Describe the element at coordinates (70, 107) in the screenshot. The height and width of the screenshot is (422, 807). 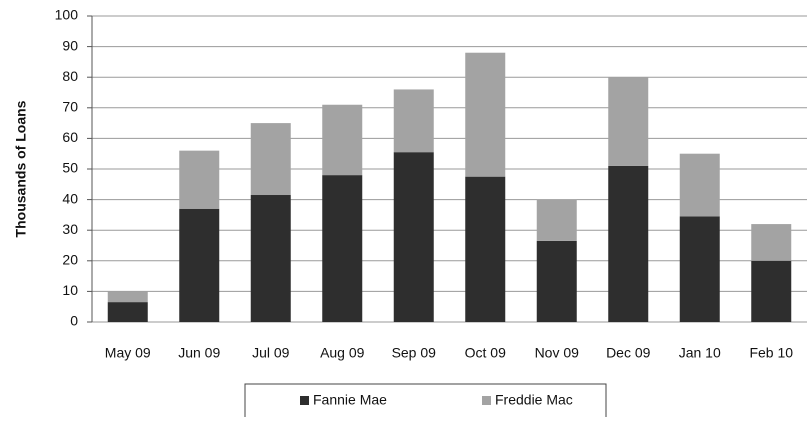
I see `y-tick-label: 70` at that location.